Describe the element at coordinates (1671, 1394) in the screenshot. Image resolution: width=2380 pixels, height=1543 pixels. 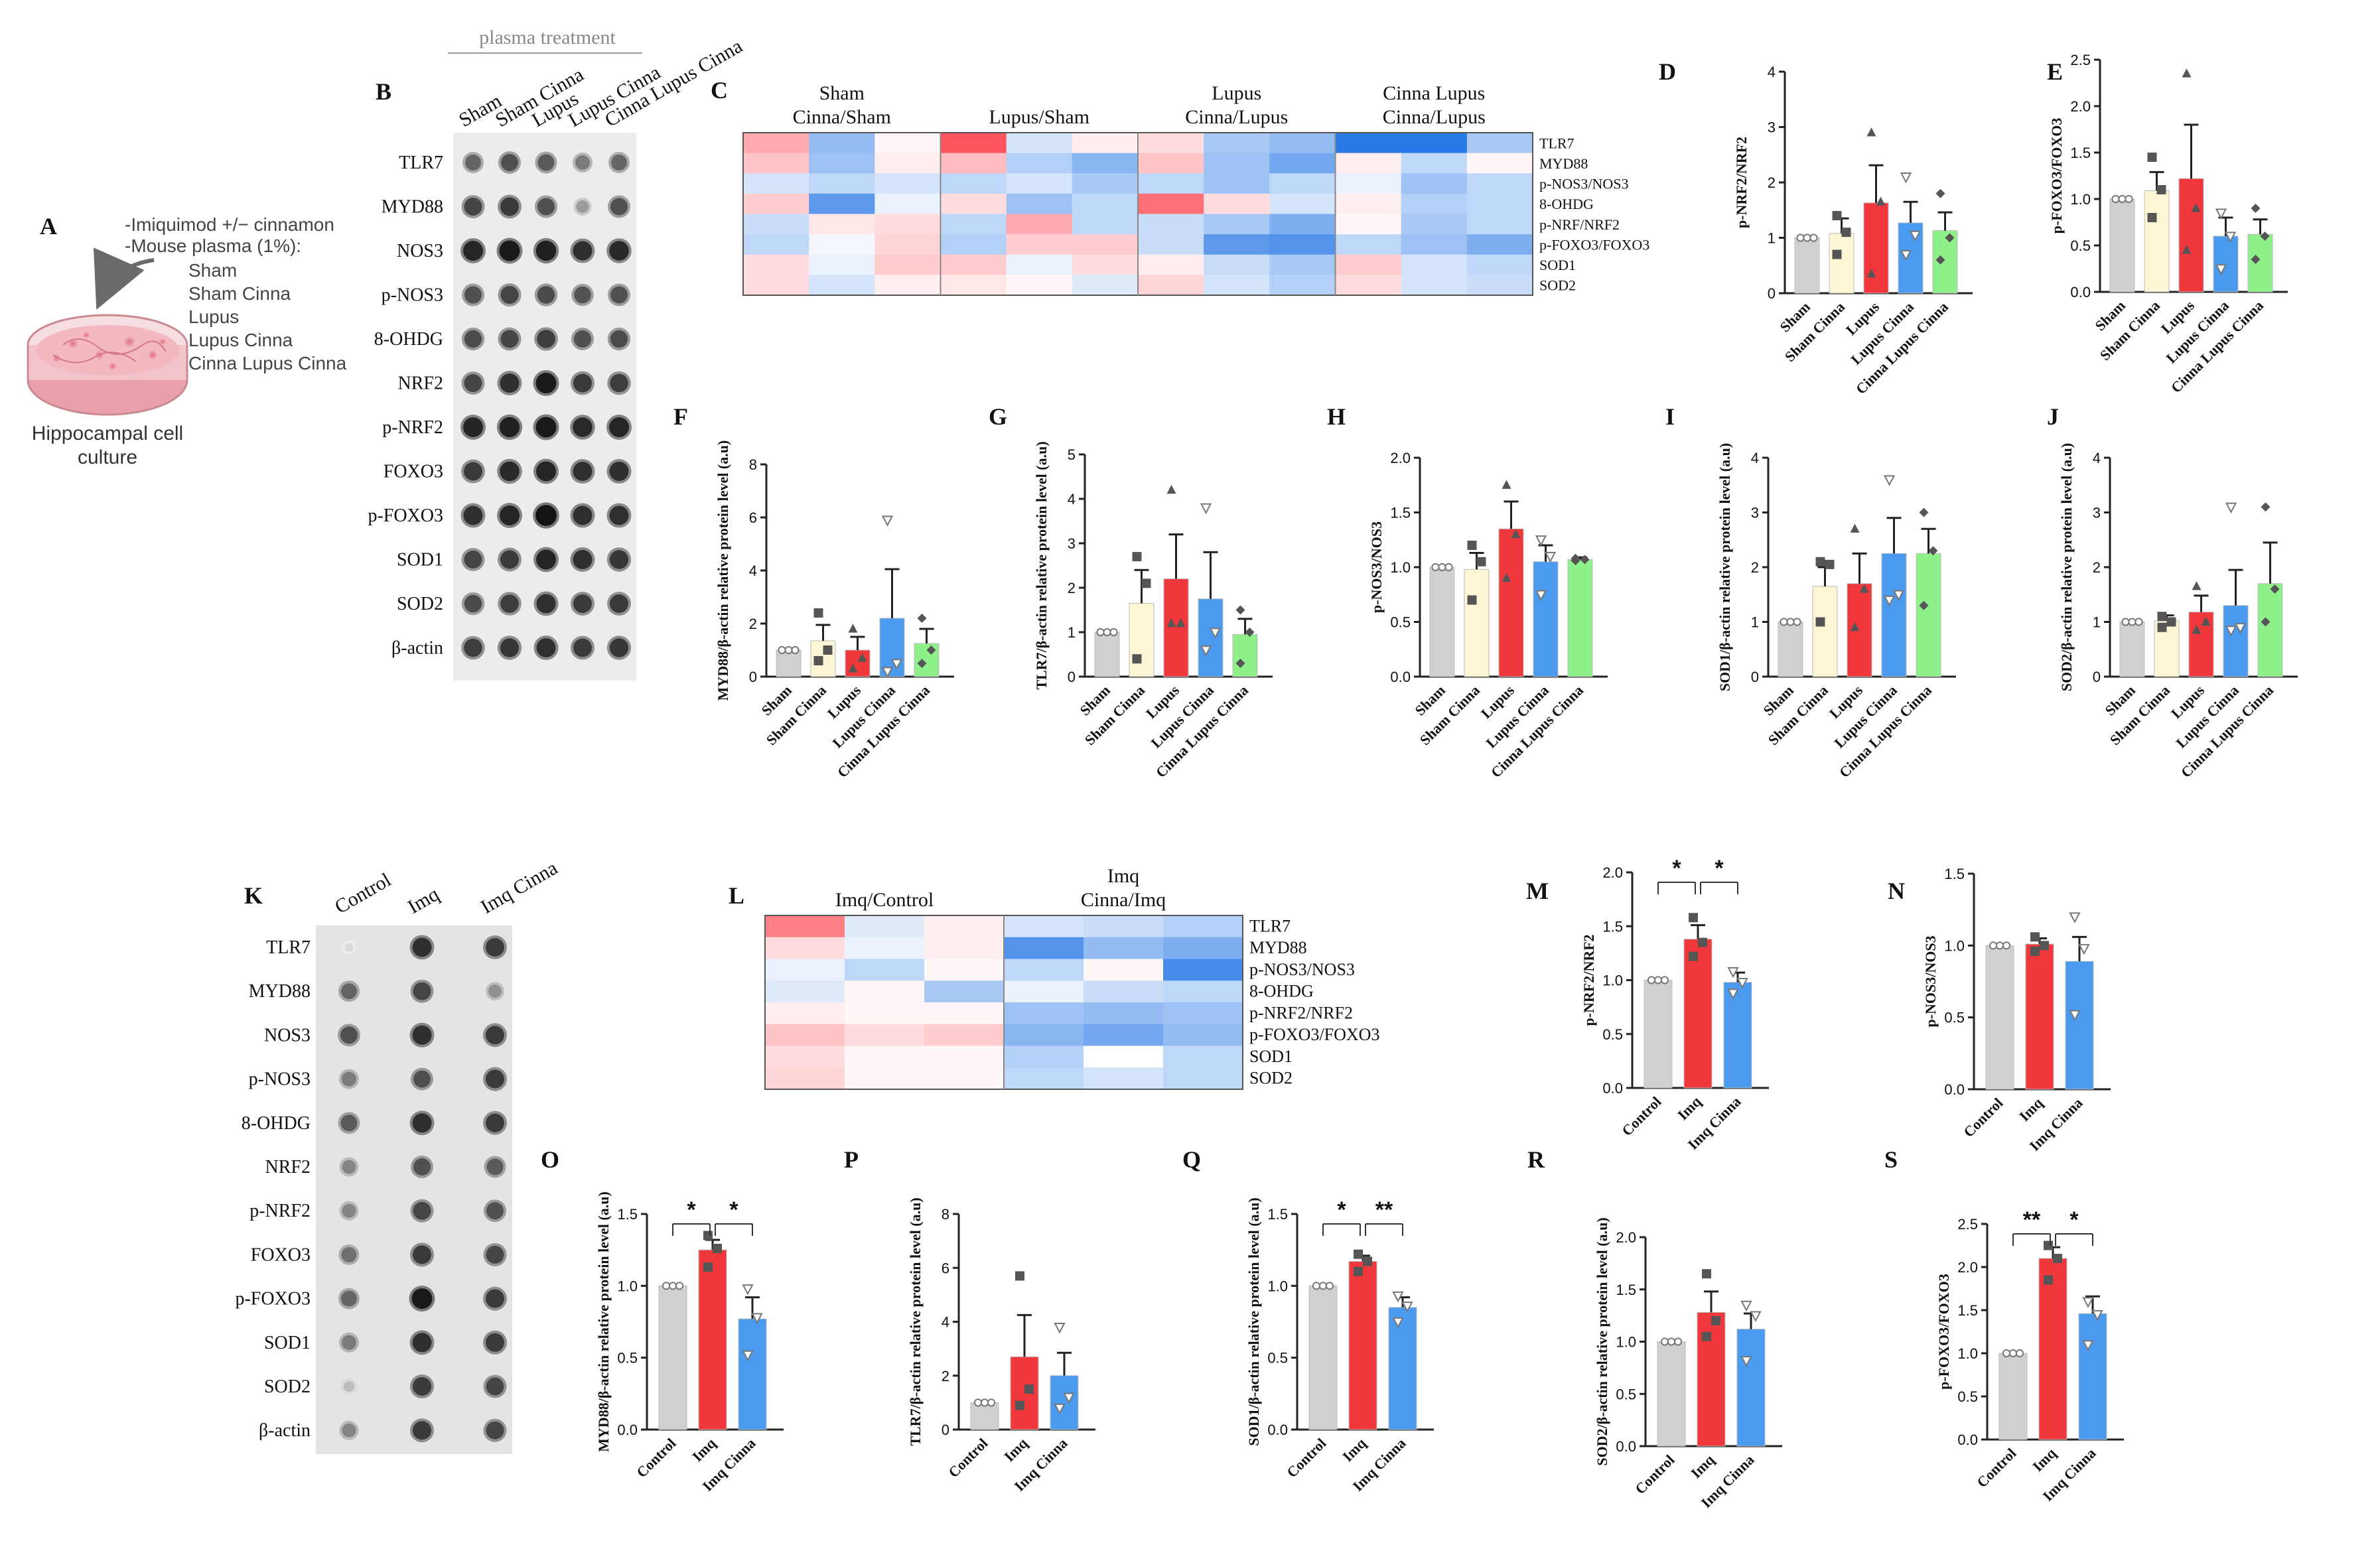
I see `bar-control` at that location.